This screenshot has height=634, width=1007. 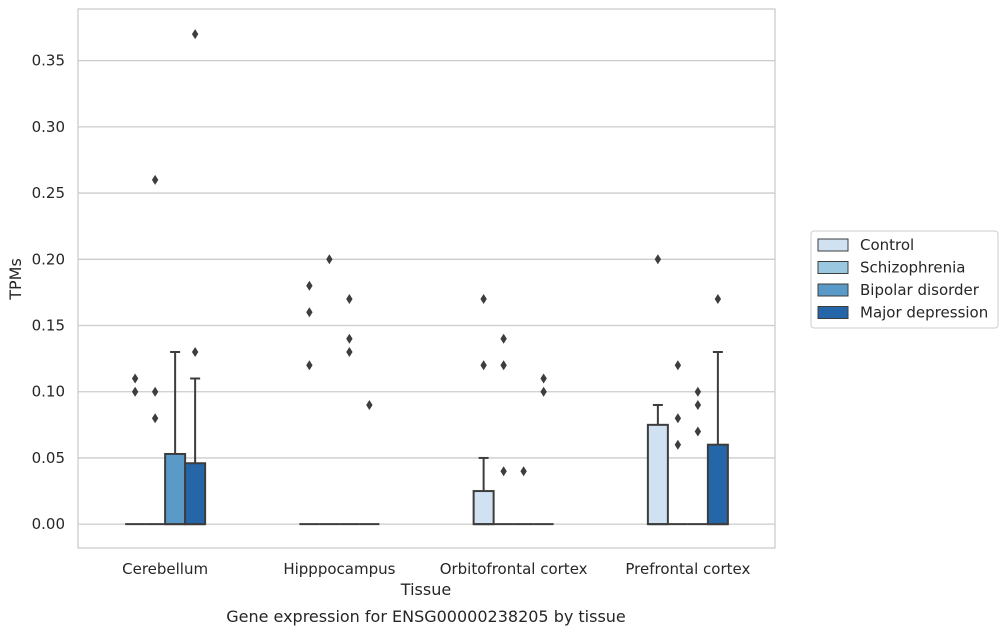 What do you see at coordinates (48, 193) in the screenshot?
I see `y-tick-label: 0.25` at bounding box center [48, 193].